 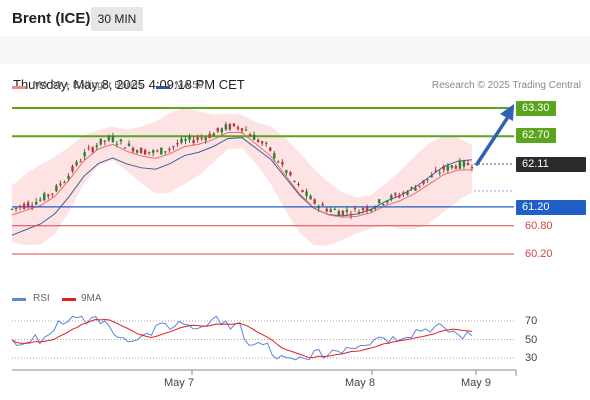 I want to click on resistance-2-tag: 63.30, so click(x=536, y=108).